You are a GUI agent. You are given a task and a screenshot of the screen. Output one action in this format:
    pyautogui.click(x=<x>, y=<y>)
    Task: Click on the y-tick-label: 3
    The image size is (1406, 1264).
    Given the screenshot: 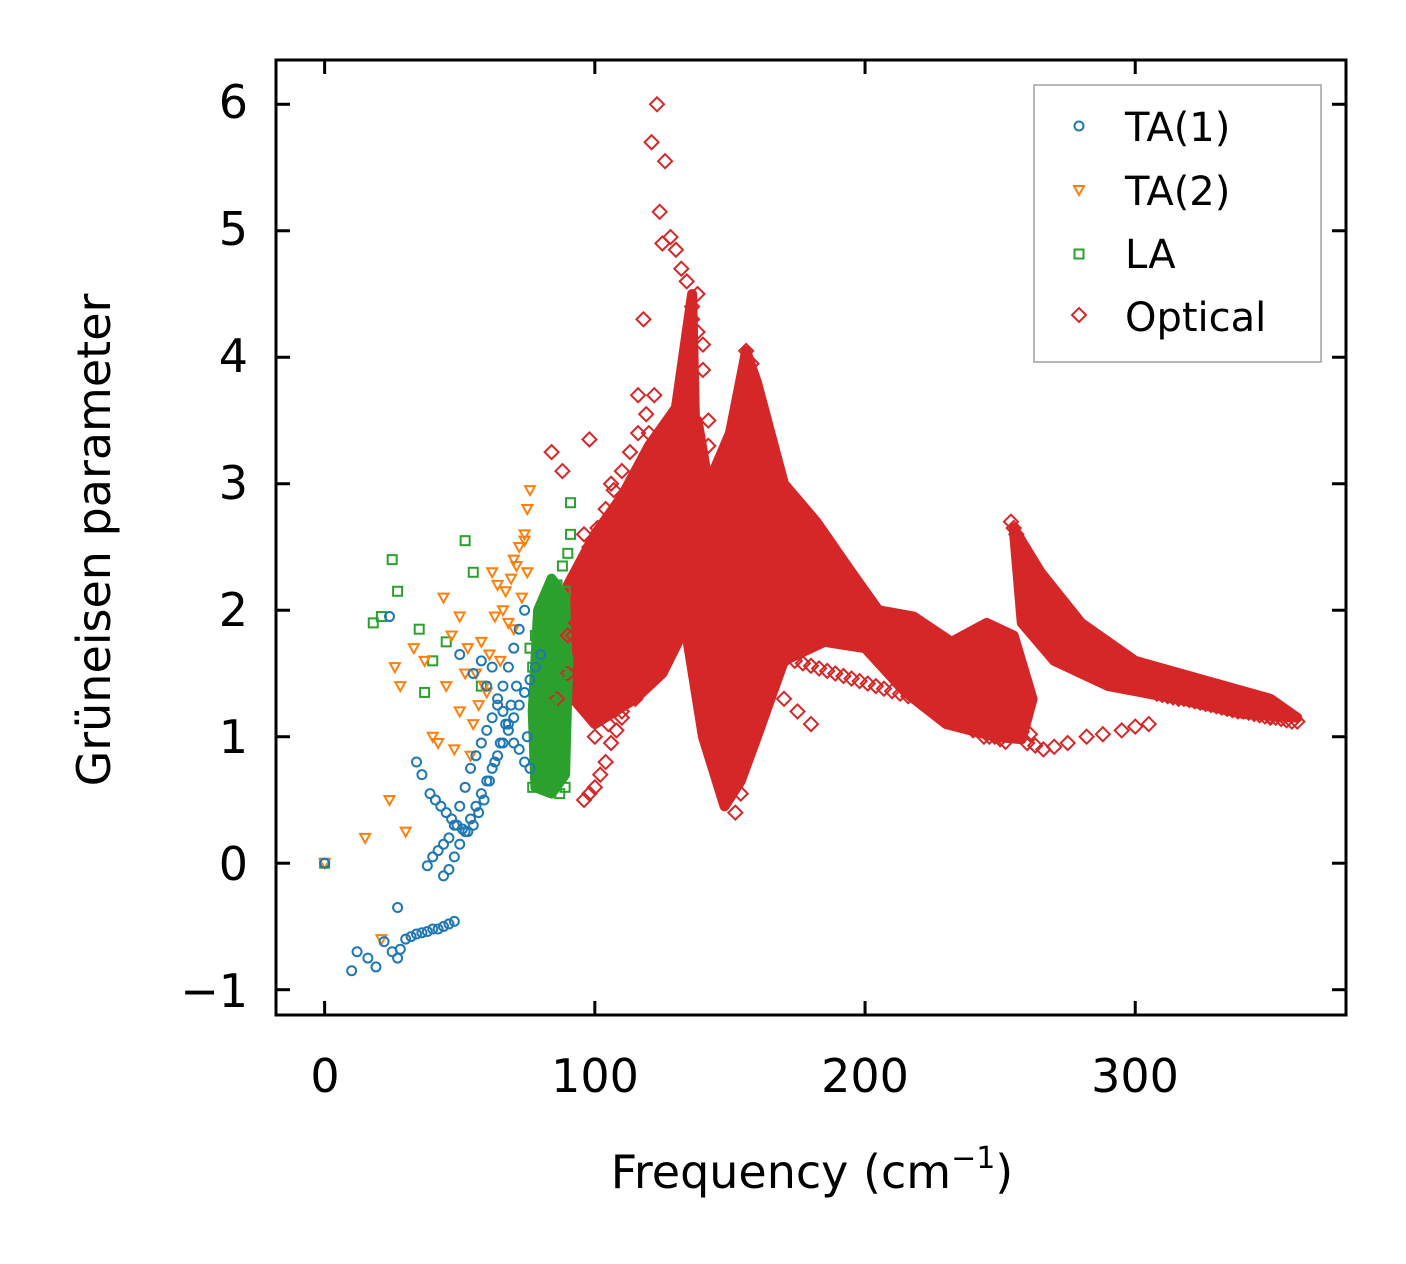 What is the action you would take?
    pyautogui.click(x=233, y=483)
    